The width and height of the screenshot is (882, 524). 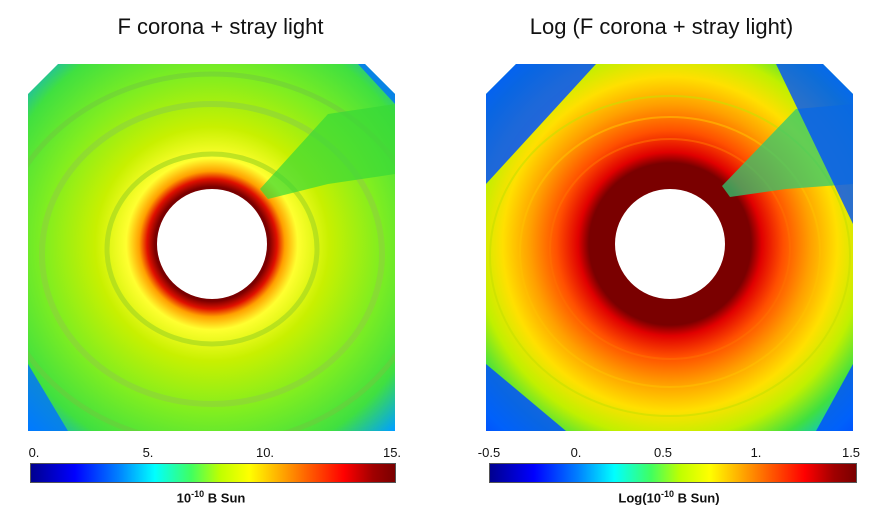 I want to click on right-colorbar-tick: -0.5, so click(x=489, y=452).